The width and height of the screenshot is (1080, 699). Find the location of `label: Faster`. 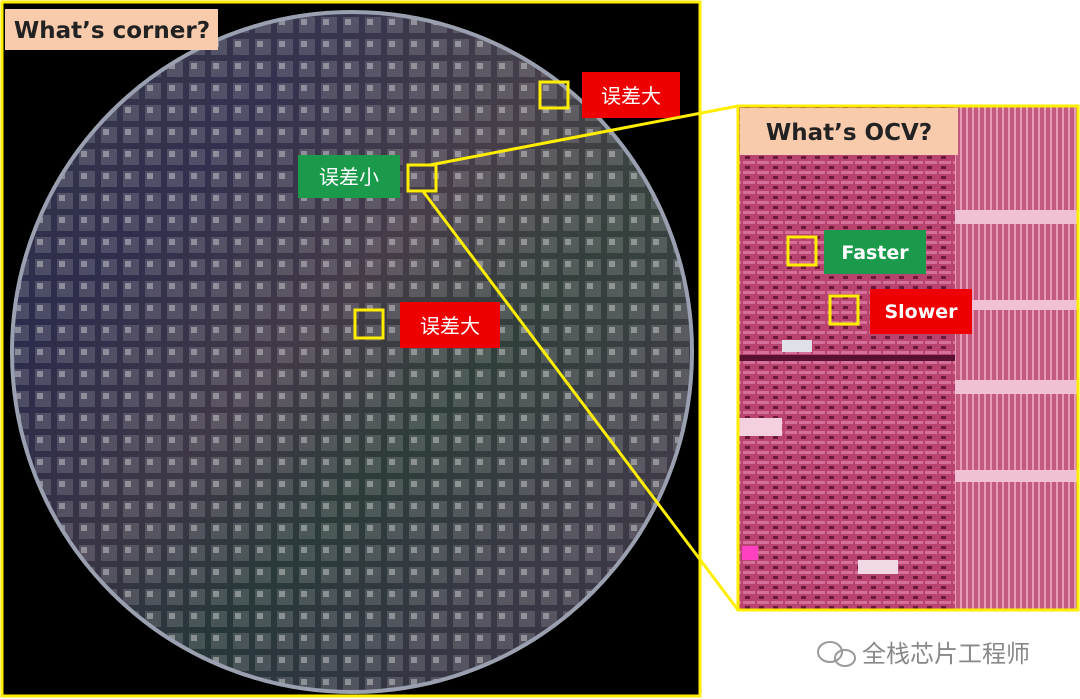

label: Faster is located at coordinates (875, 253).